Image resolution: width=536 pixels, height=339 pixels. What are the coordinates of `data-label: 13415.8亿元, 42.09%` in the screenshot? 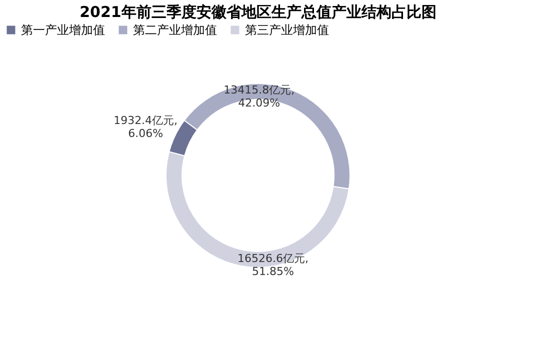 It's located at (259, 97).